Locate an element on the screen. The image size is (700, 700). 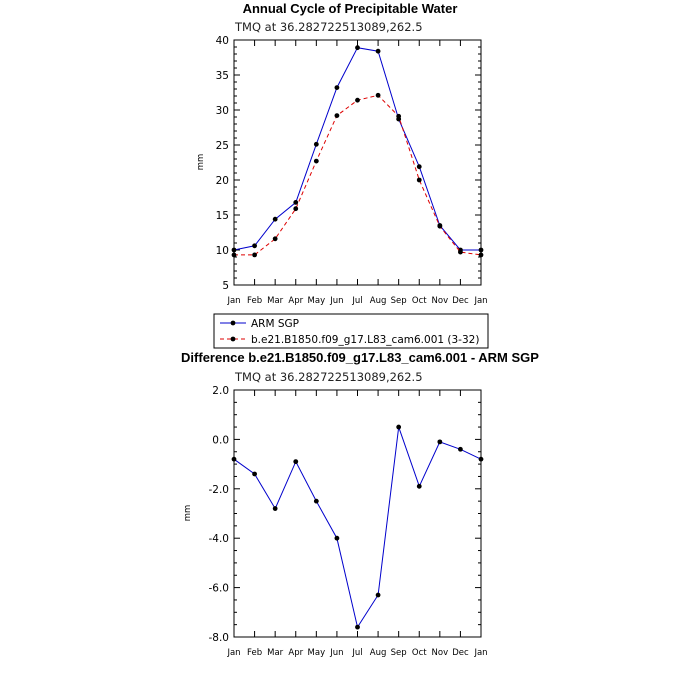
y-ticks: -8.0 -6.0 -4.0 -2.0 0.0 2.0 is located at coordinates (345, 514).